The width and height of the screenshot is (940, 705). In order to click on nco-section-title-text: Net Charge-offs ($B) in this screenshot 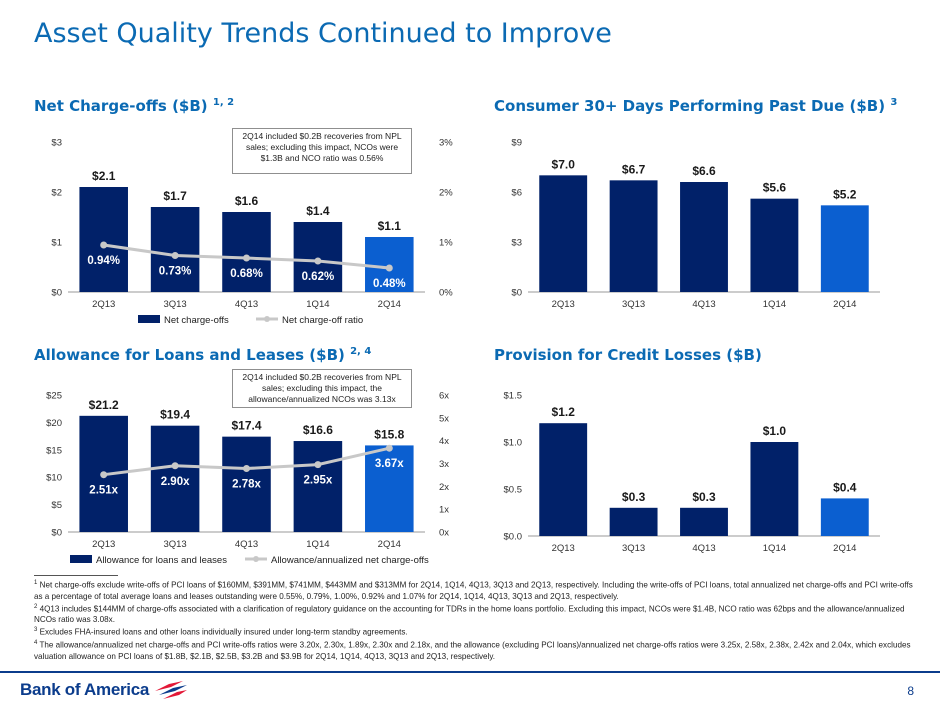, I will do `click(121, 106)`.